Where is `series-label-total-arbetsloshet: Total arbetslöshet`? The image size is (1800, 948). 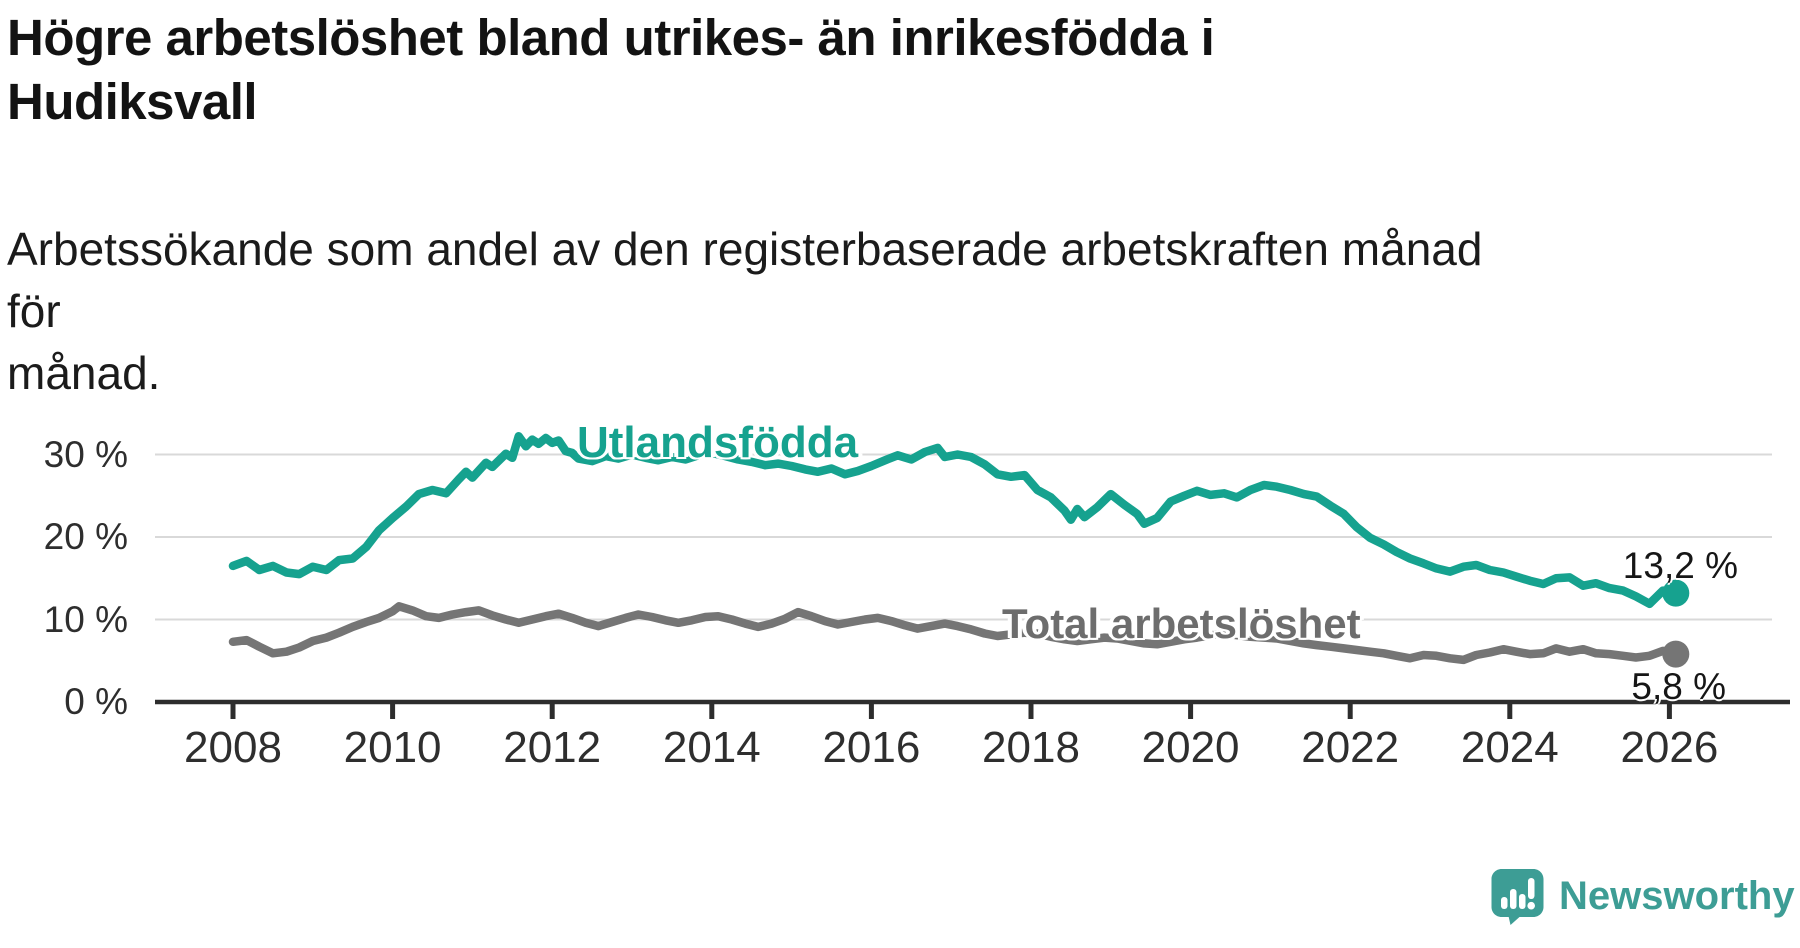
series-label-total-arbetsloshet: Total arbetslöshet is located at coordinates (1181, 623).